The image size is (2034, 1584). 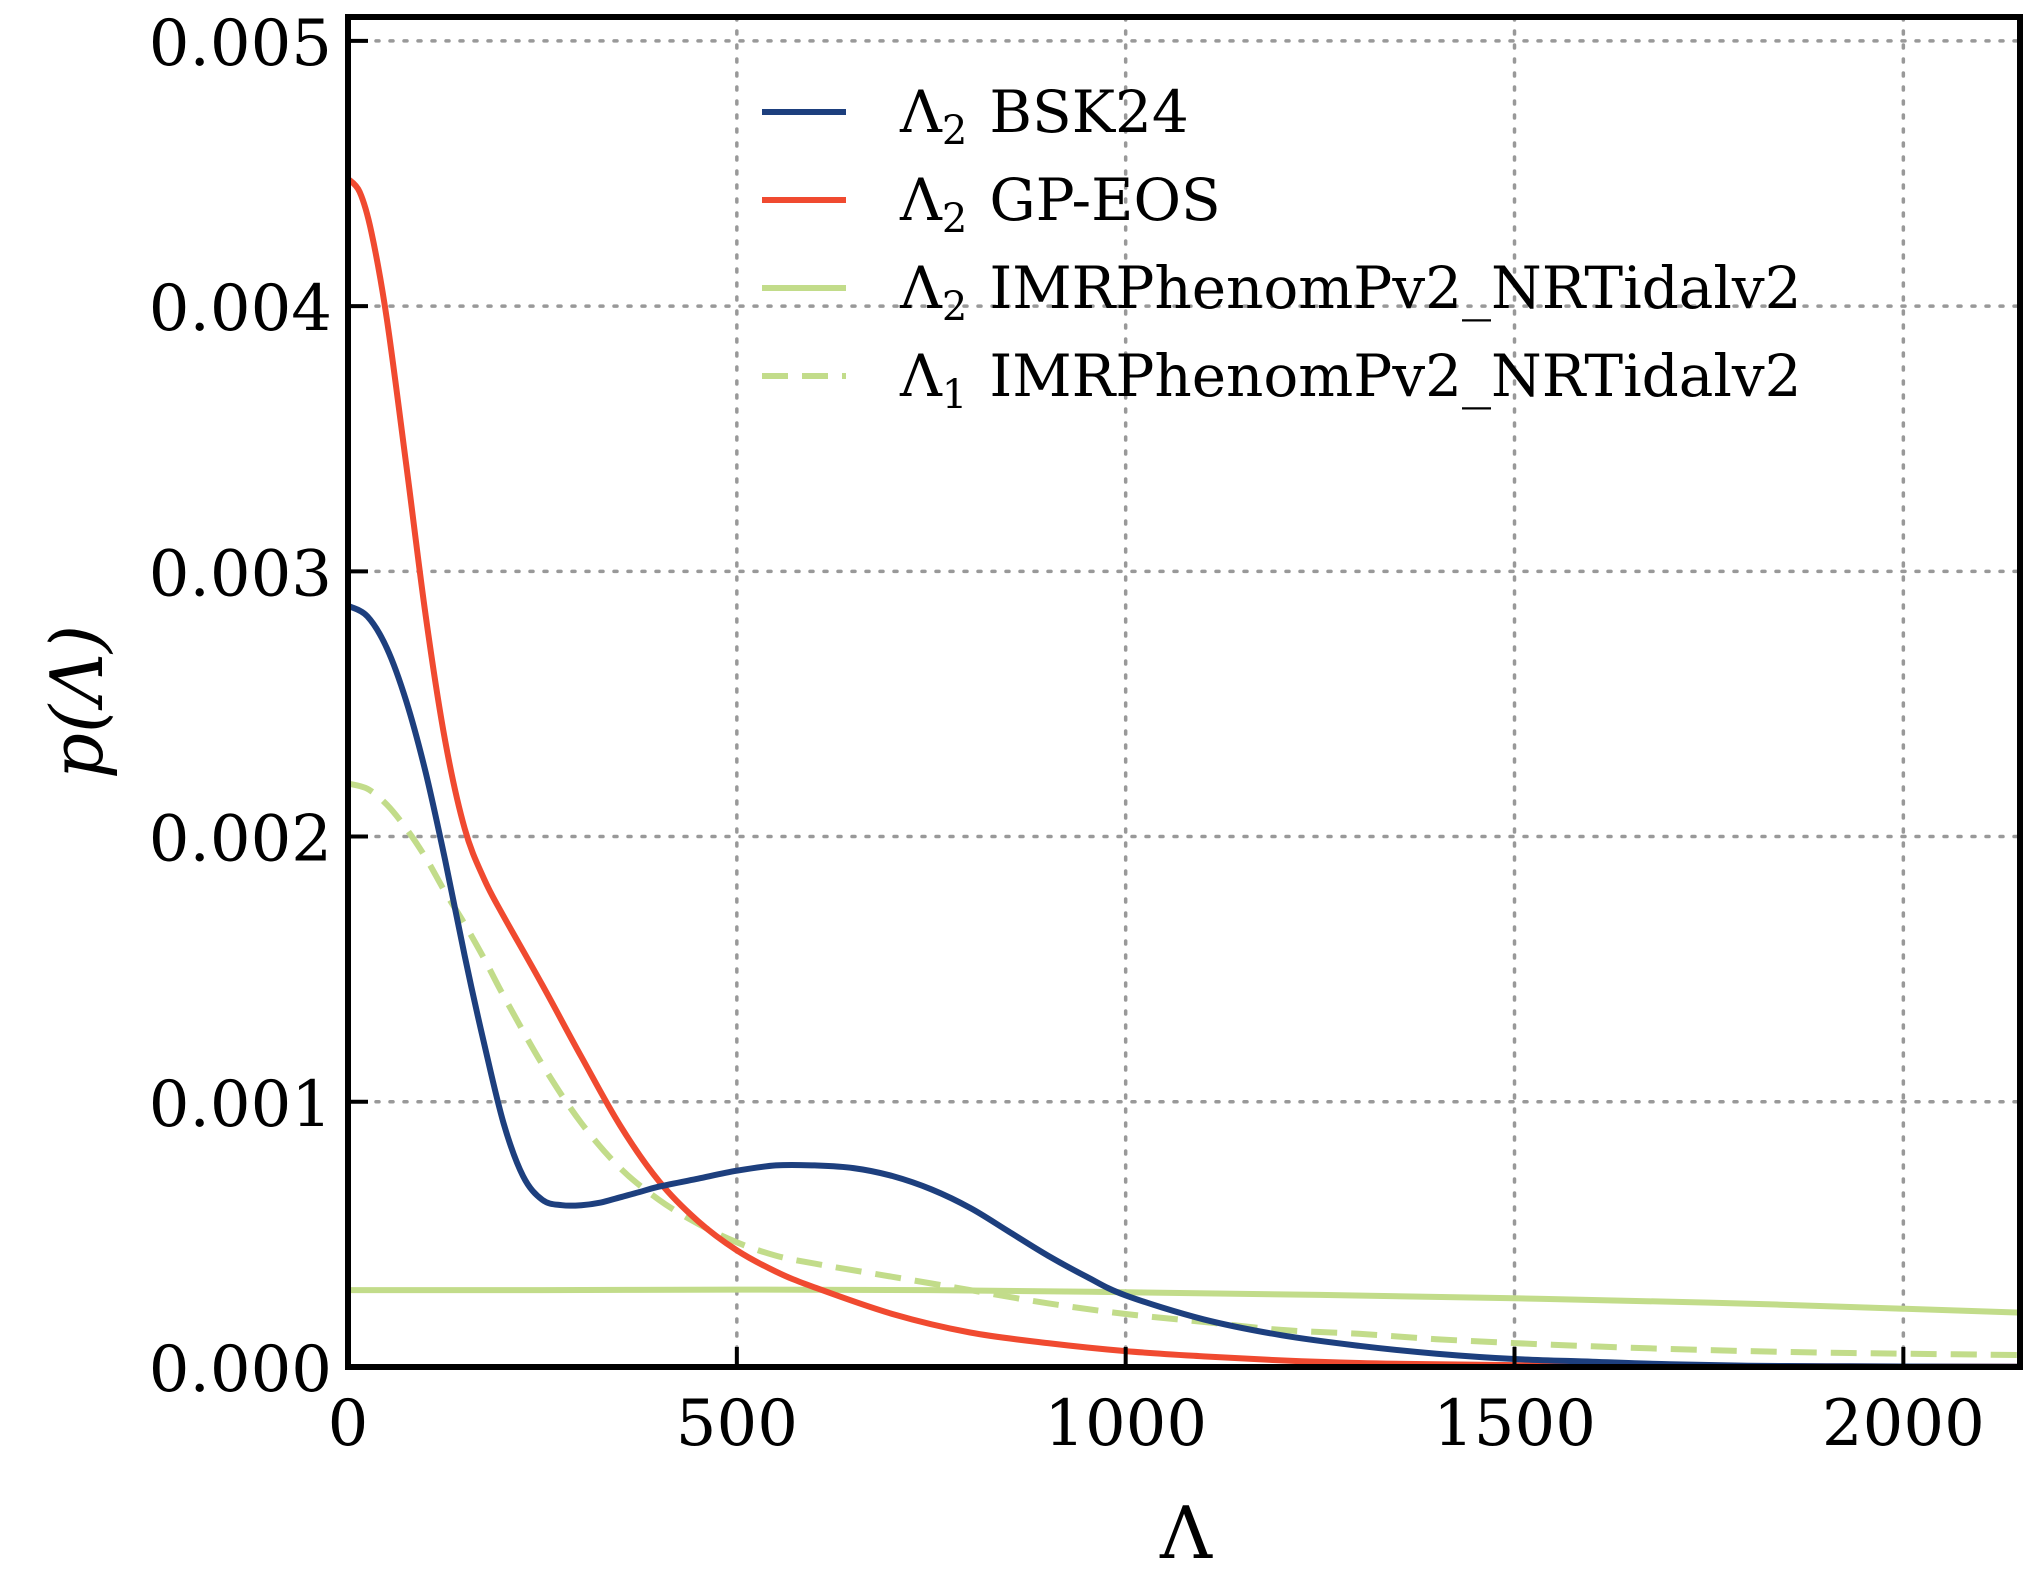 I want to click on y-axis-label: p(Λ), so click(x=77, y=702).